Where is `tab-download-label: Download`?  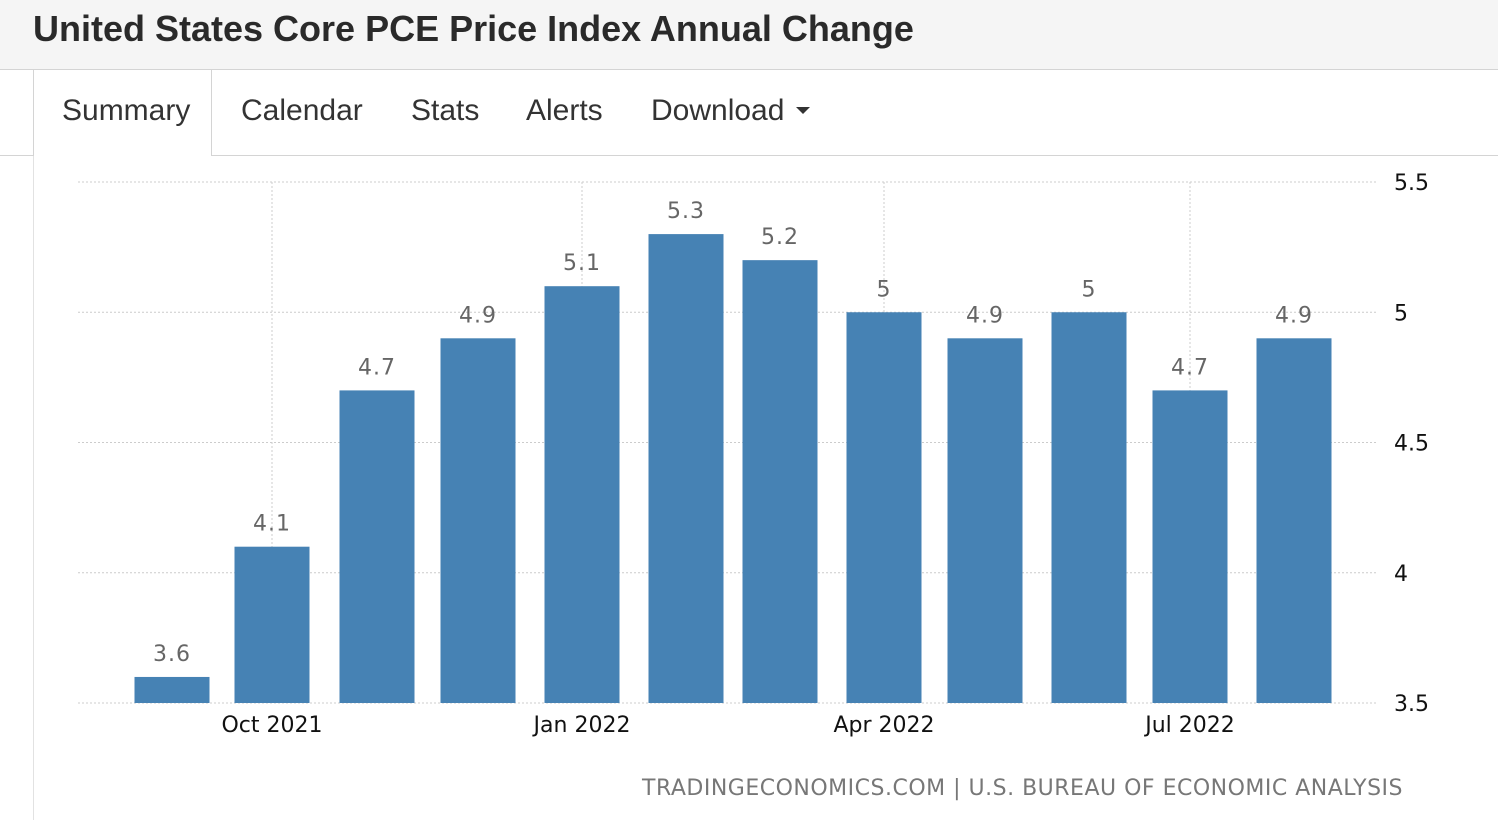
tab-download-label: Download is located at coordinates (718, 110).